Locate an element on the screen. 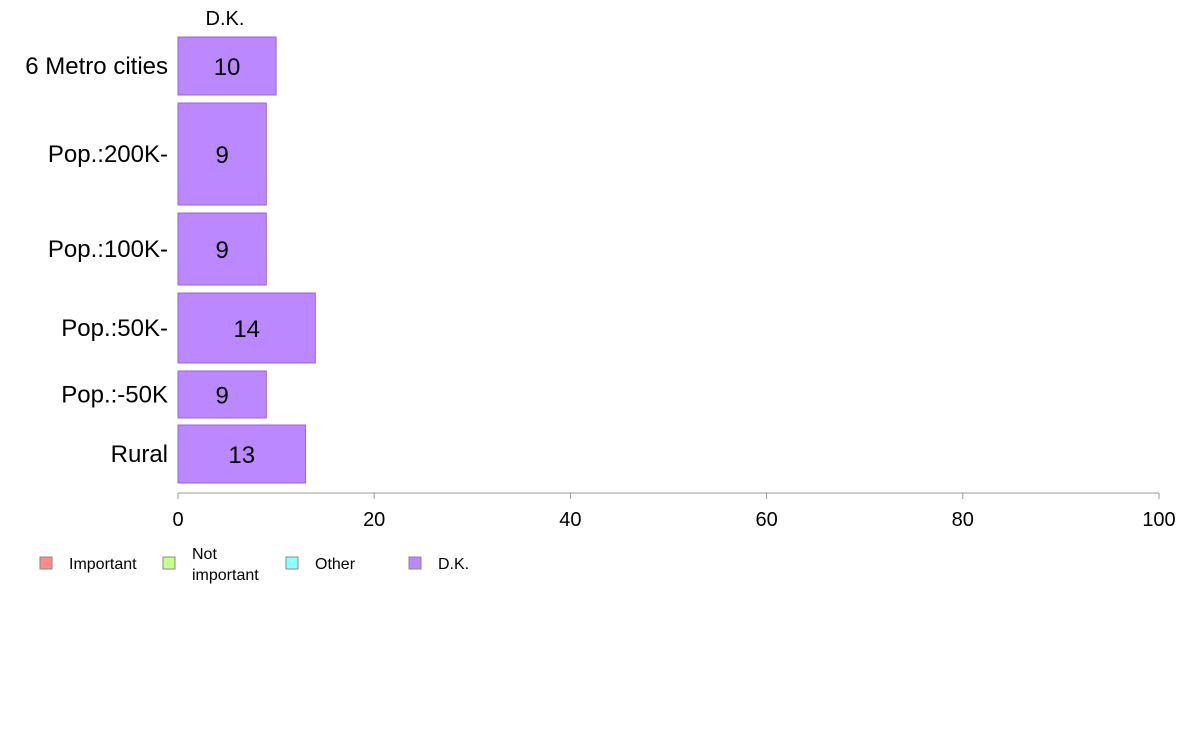 Image resolution: width=1188 pixels, height=736 pixels. x-axis: 0 20 40 60 80 100 is located at coordinates (674, 511).